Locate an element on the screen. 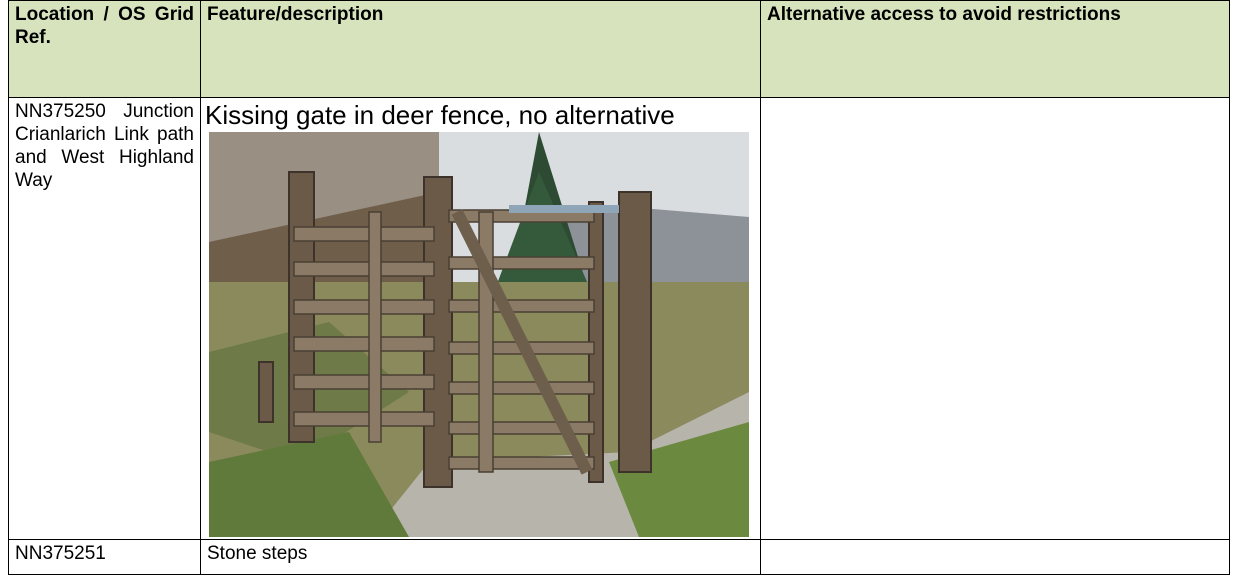 The image size is (1237, 575). header-cell: Alternative access to avoid restrictions is located at coordinates (995, 49).